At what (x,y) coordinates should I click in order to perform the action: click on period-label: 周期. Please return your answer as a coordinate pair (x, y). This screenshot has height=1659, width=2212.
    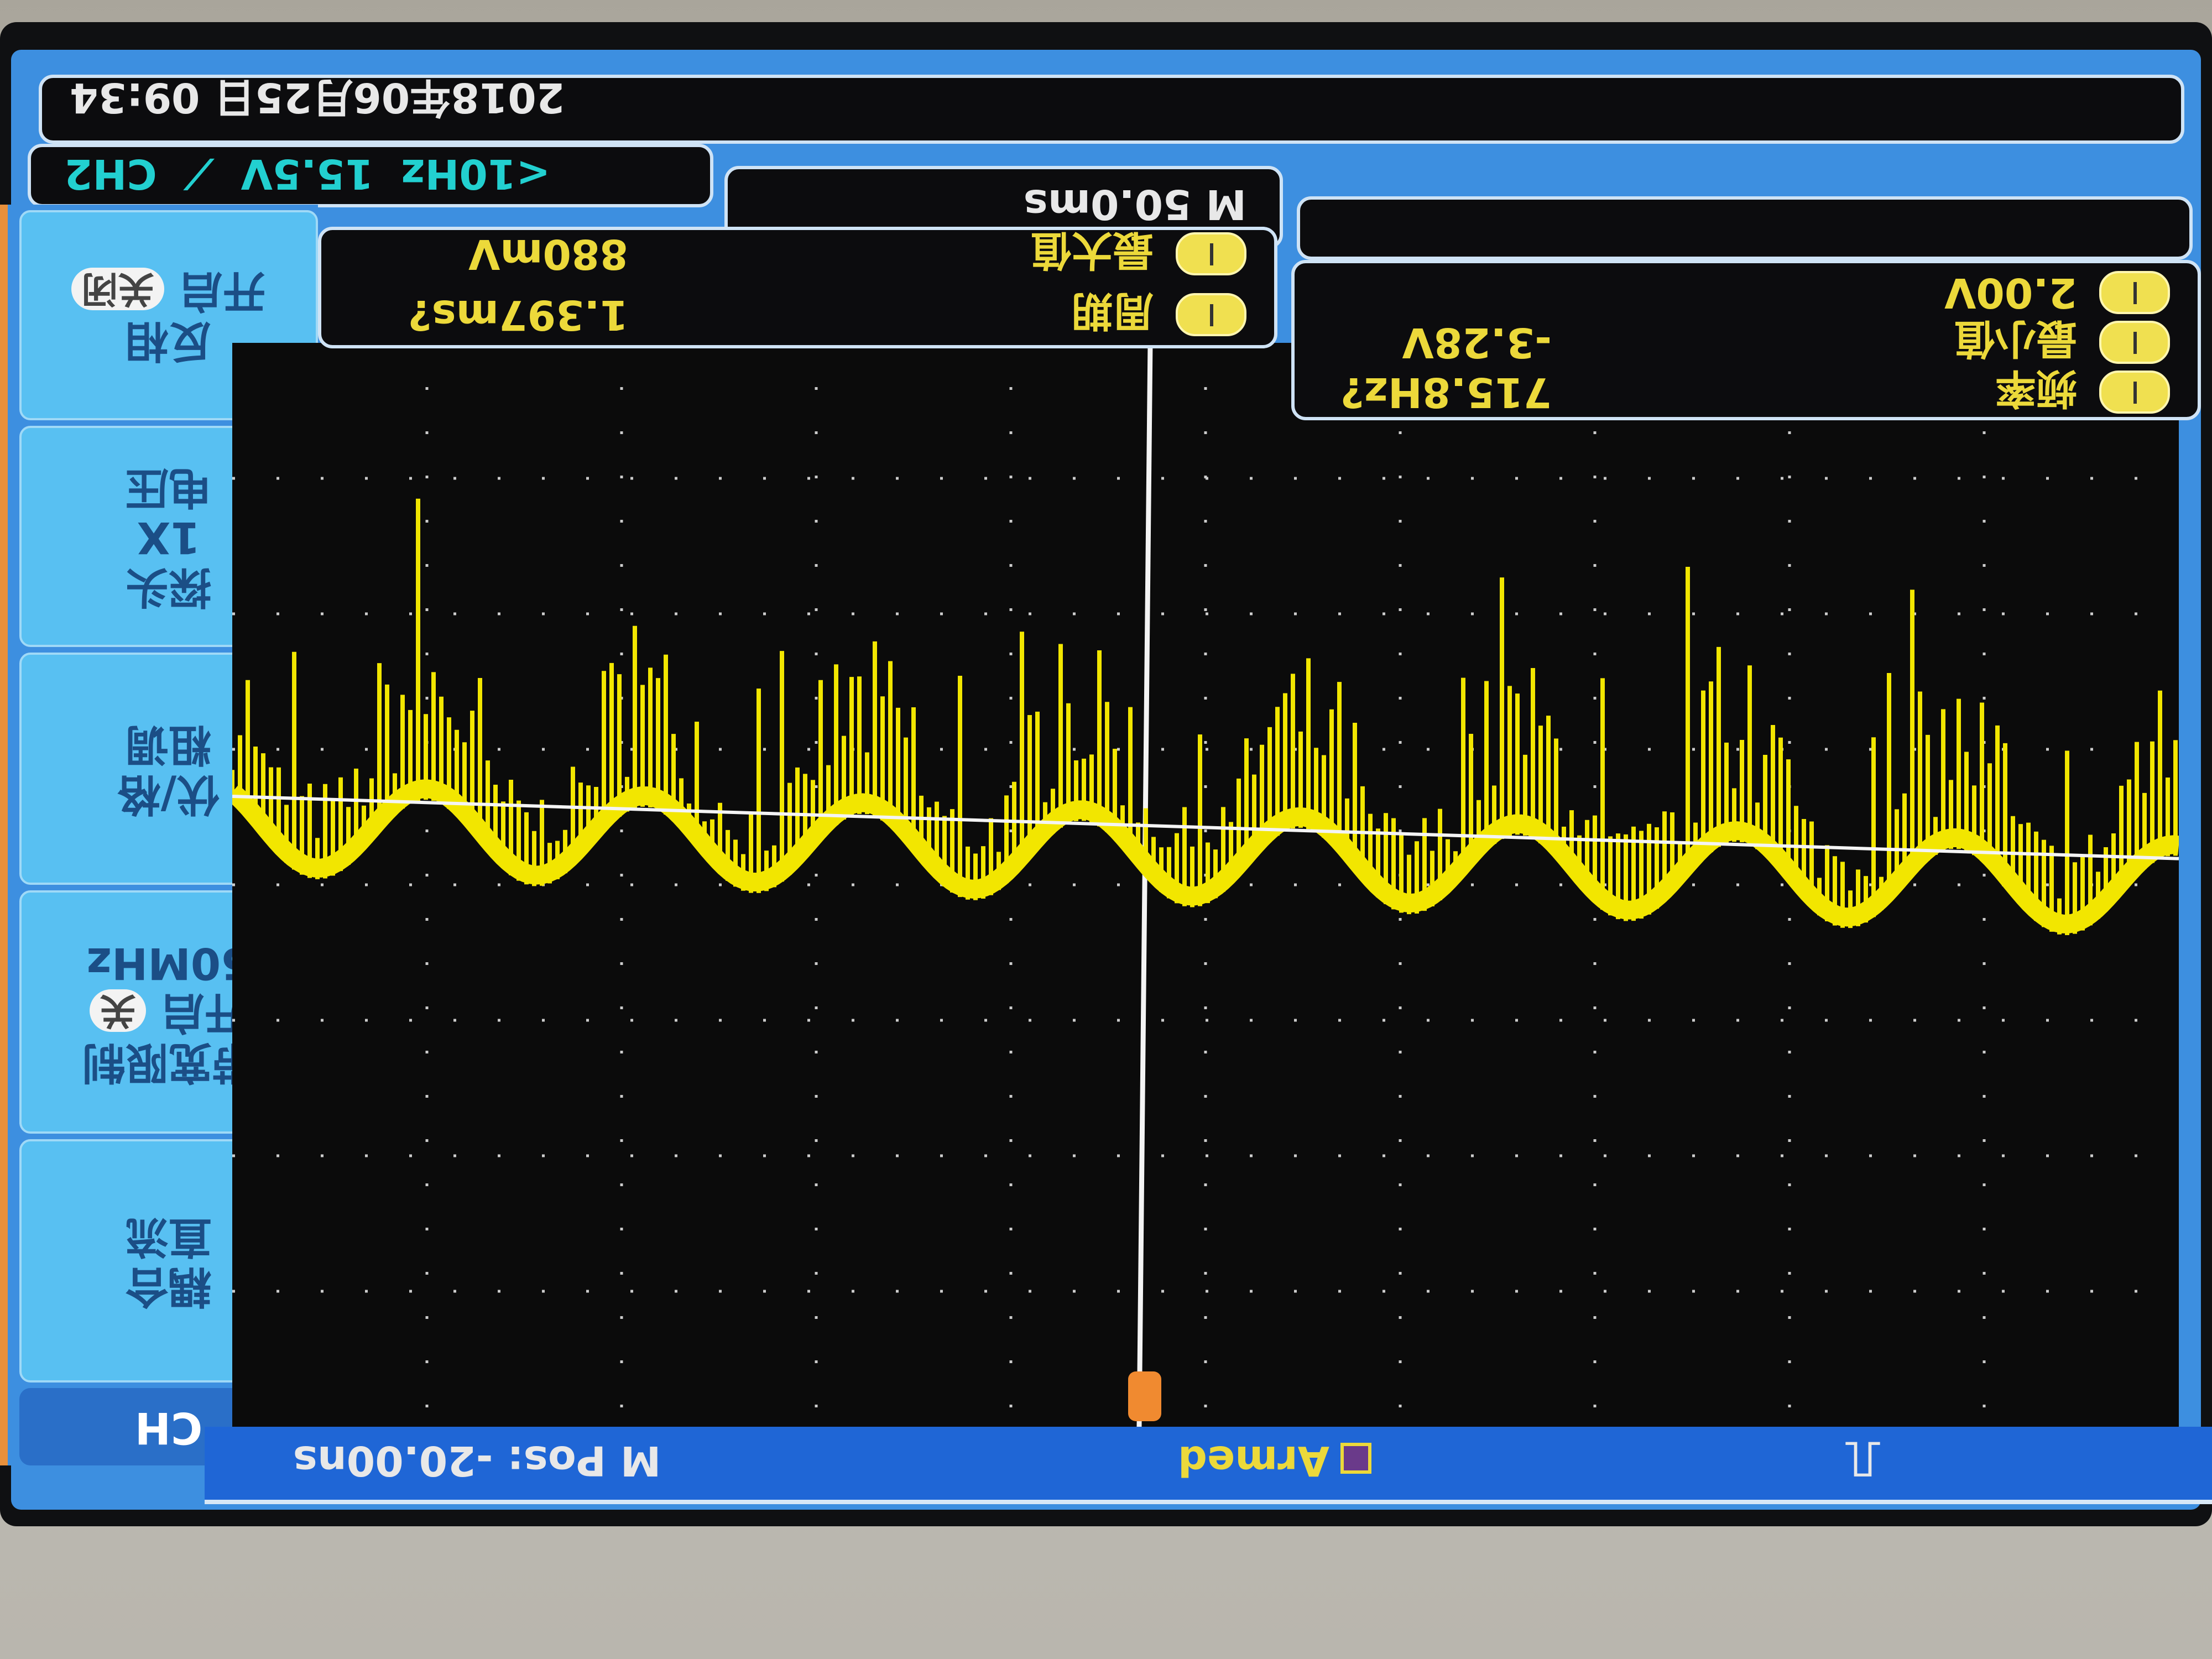
    Looking at the image, I should click on (1113, 311).